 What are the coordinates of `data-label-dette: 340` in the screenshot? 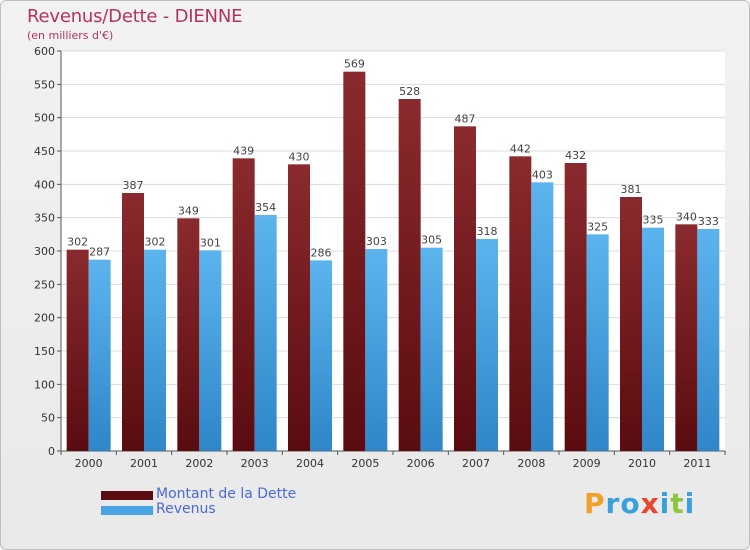 It's located at (686, 216).